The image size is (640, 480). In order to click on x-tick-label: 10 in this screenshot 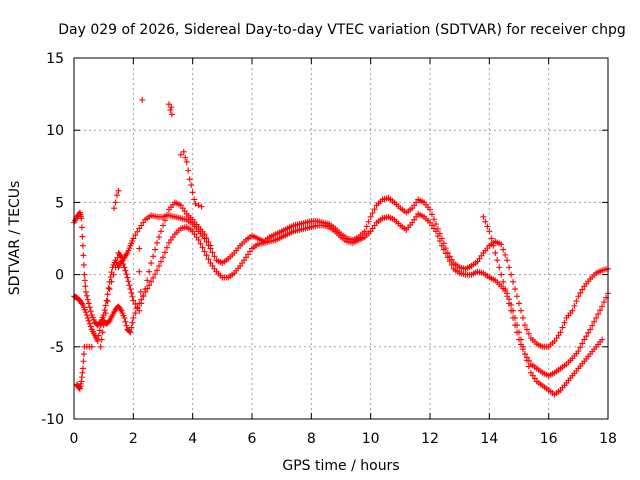, I will do `click(371, 439)`.